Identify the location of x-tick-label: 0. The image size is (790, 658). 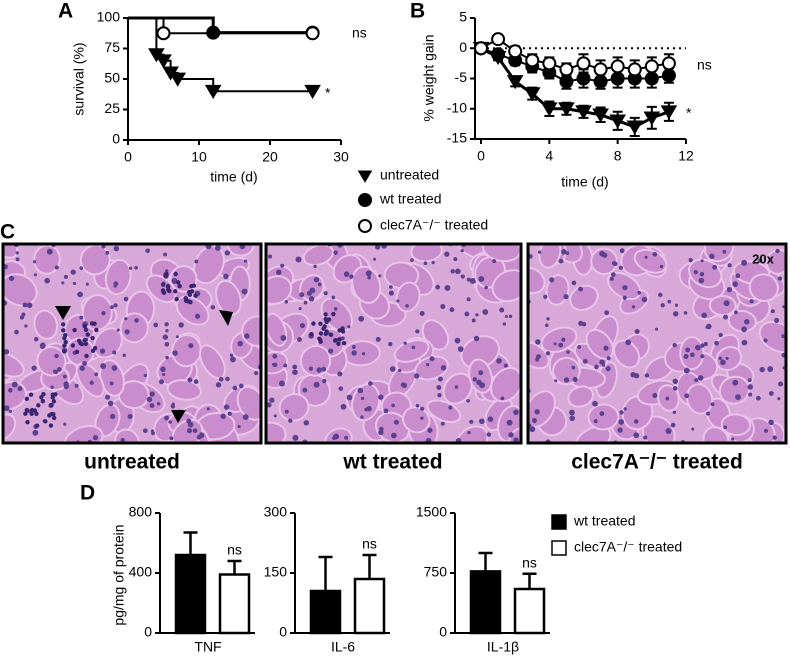
(128, 157).